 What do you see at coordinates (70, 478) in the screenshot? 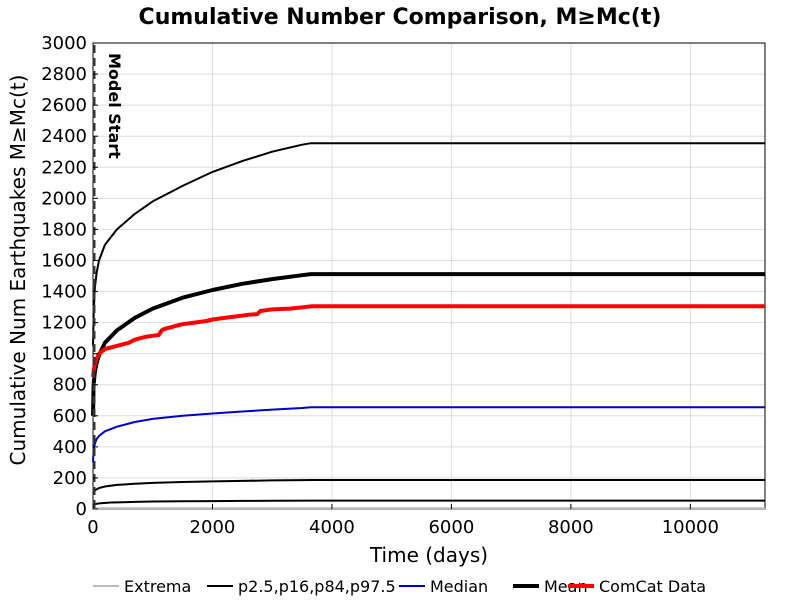
I see `y-tick-label-1: 200` at bounding box center [70, 478].